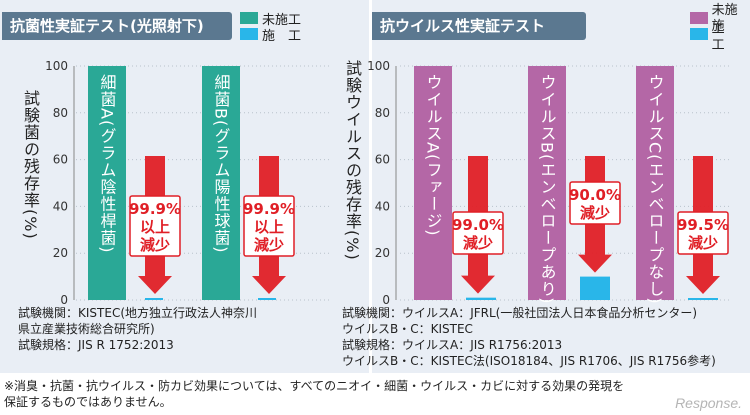 The width and height of the screenshot is (750, 415). What do you see at coordinates (407, 329) in the screenshot?
I see `footer-line: ウイルスB・C：KISTEC` at bounding box center [407, 329].